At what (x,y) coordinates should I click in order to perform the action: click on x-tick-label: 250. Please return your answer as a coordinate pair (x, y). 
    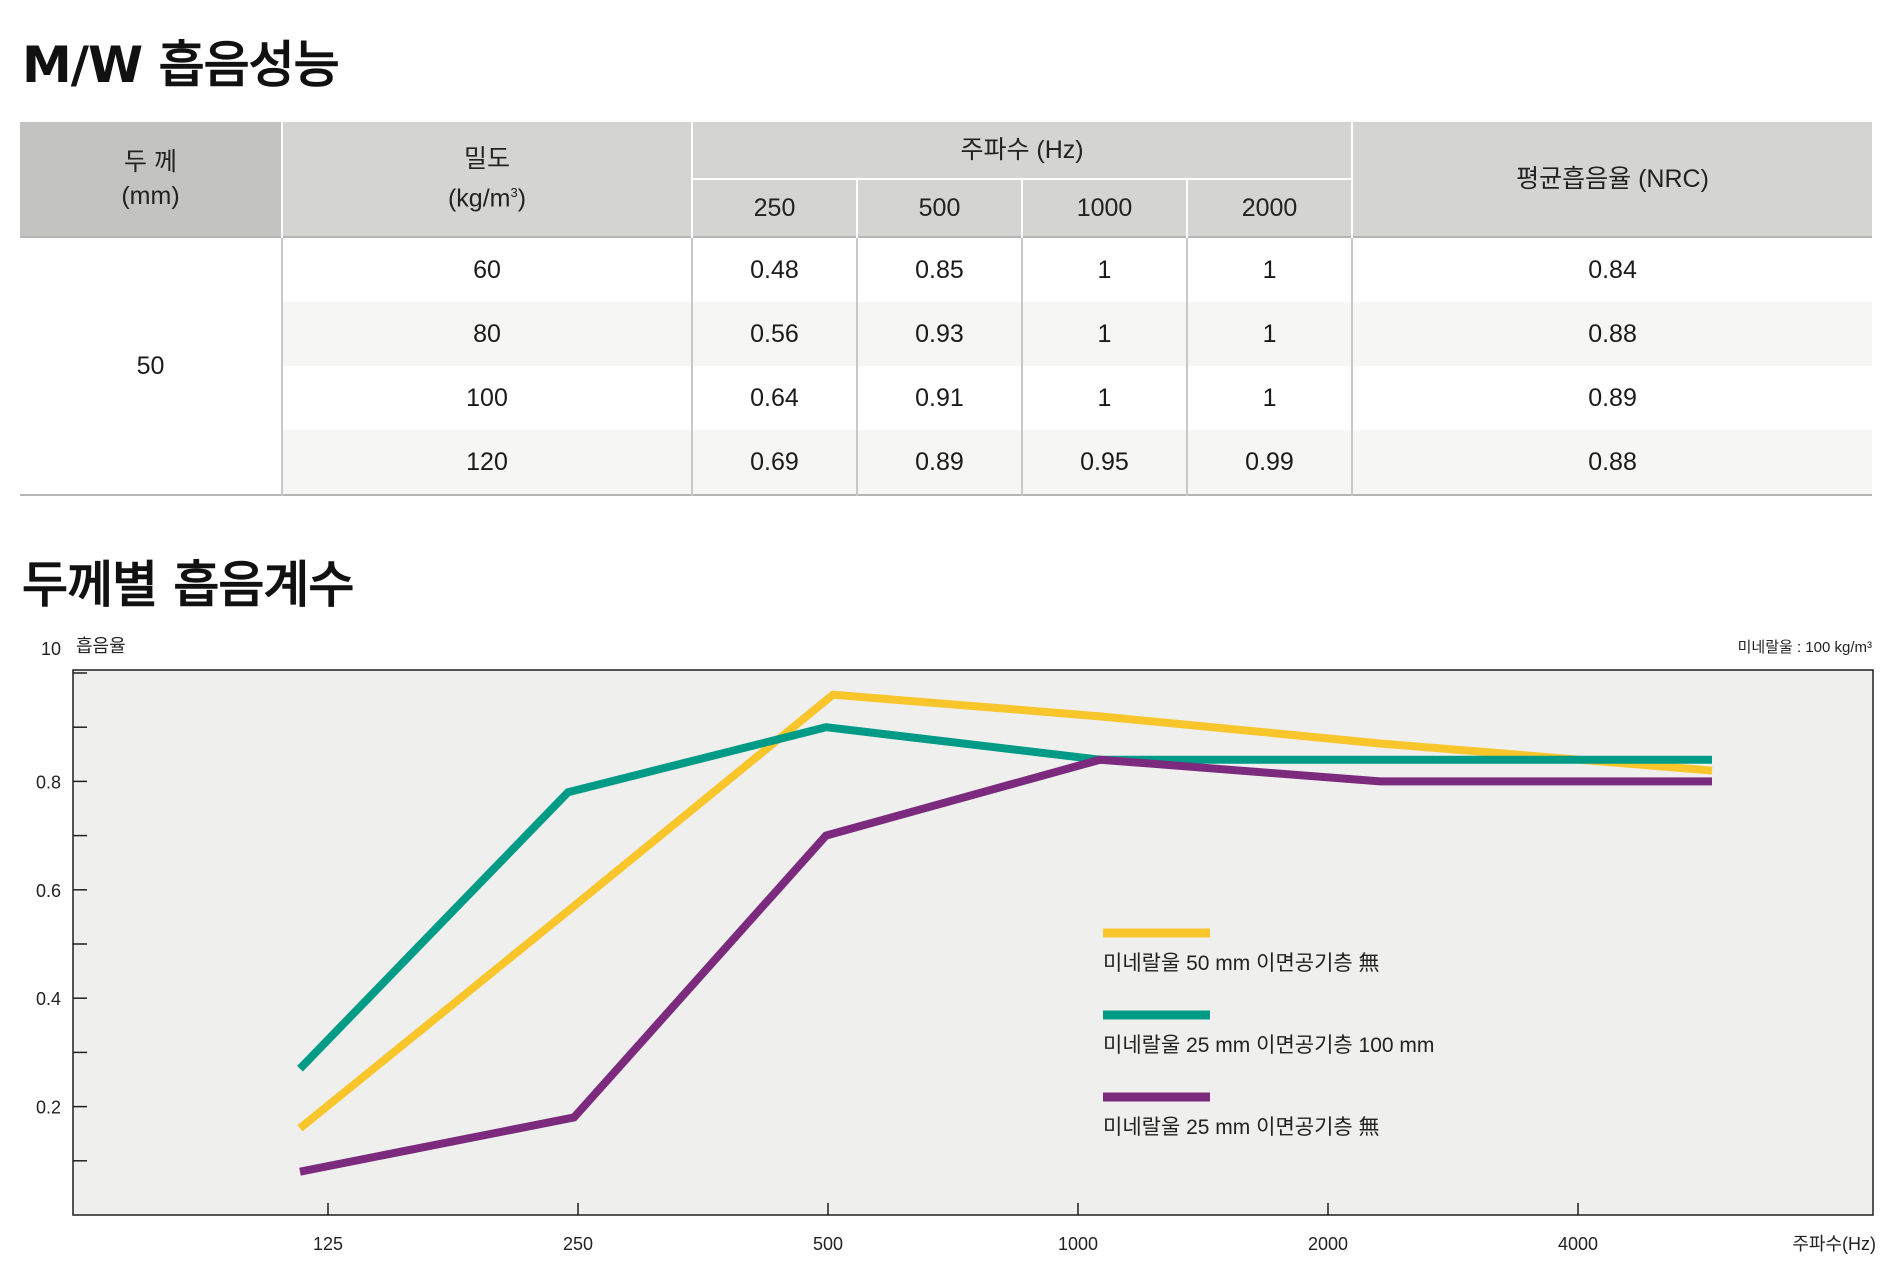
    Looking at the image, I should click on (578, 1244).